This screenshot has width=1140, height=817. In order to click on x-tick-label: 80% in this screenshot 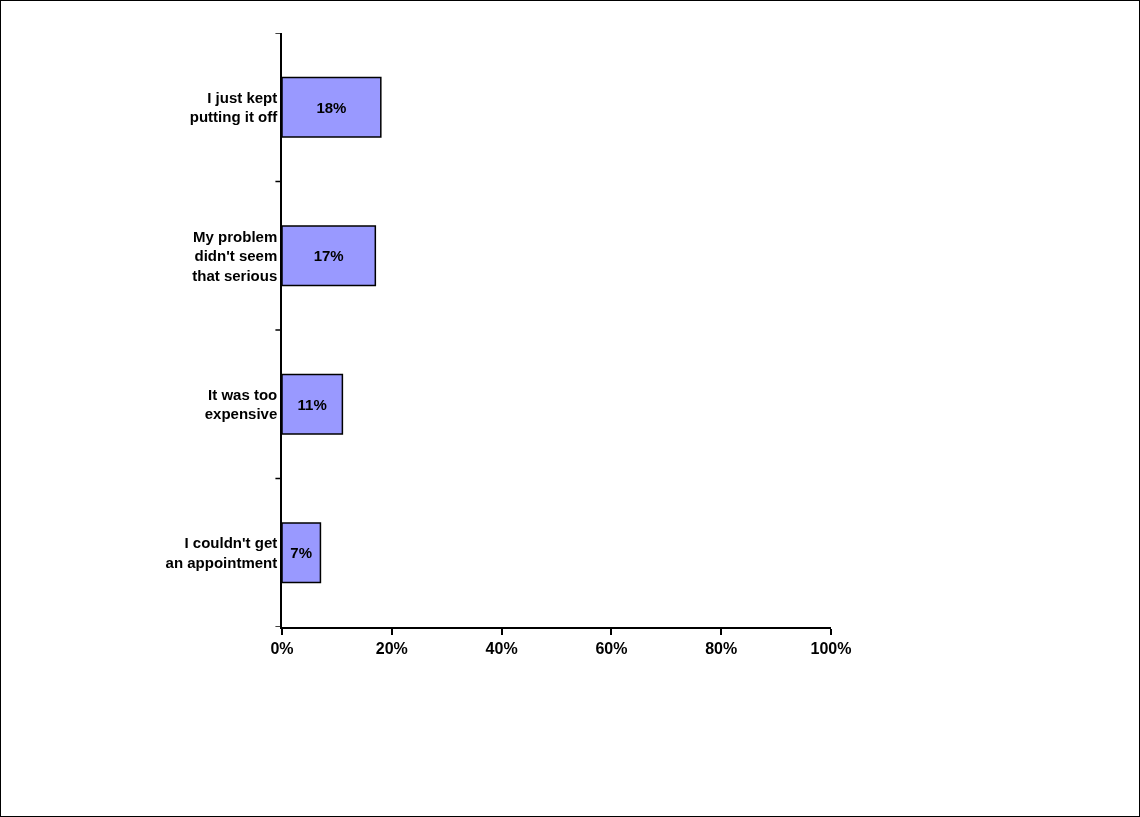, I will do `click(721, 648)`.